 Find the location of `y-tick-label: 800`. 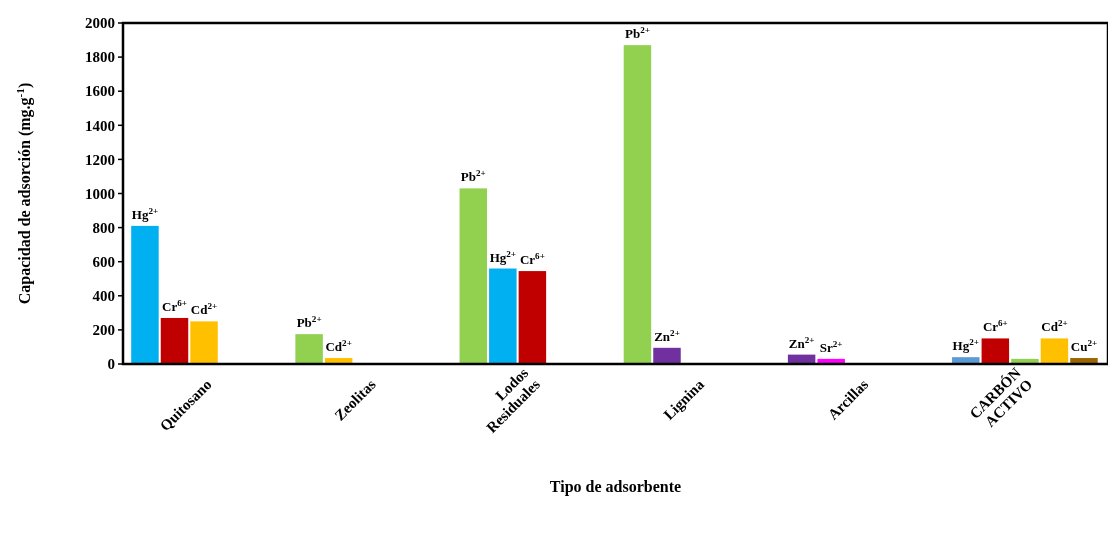

y-tick-label: 800 is located at coordinates (103, 227).